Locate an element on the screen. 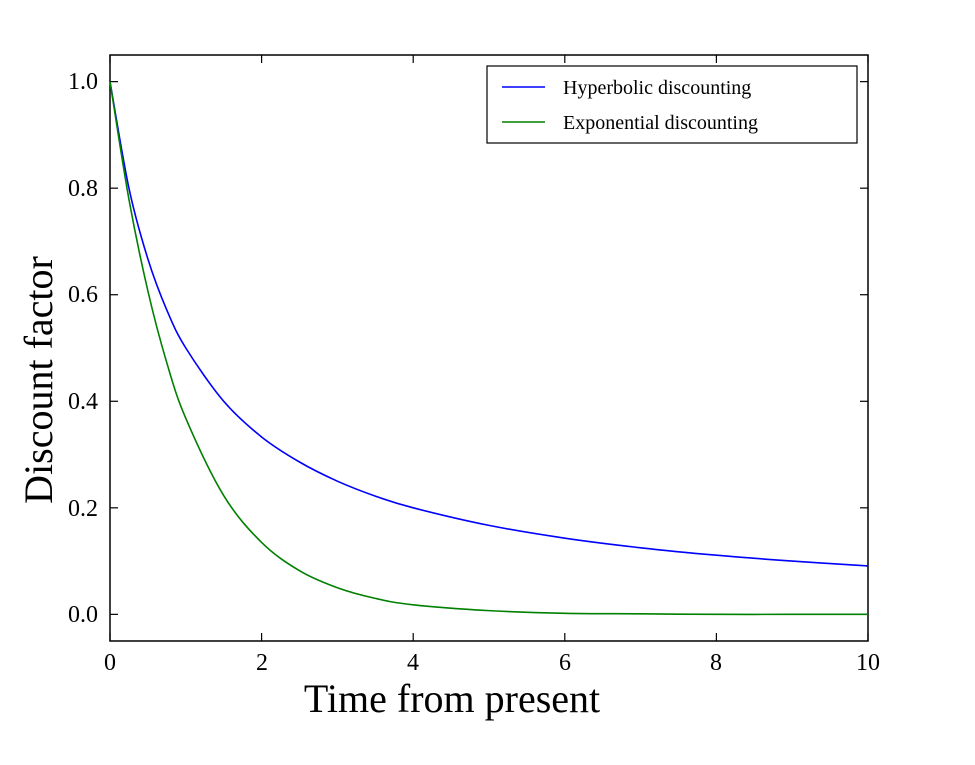  x-tick-label: 2 is located at coordinates (262, 663).